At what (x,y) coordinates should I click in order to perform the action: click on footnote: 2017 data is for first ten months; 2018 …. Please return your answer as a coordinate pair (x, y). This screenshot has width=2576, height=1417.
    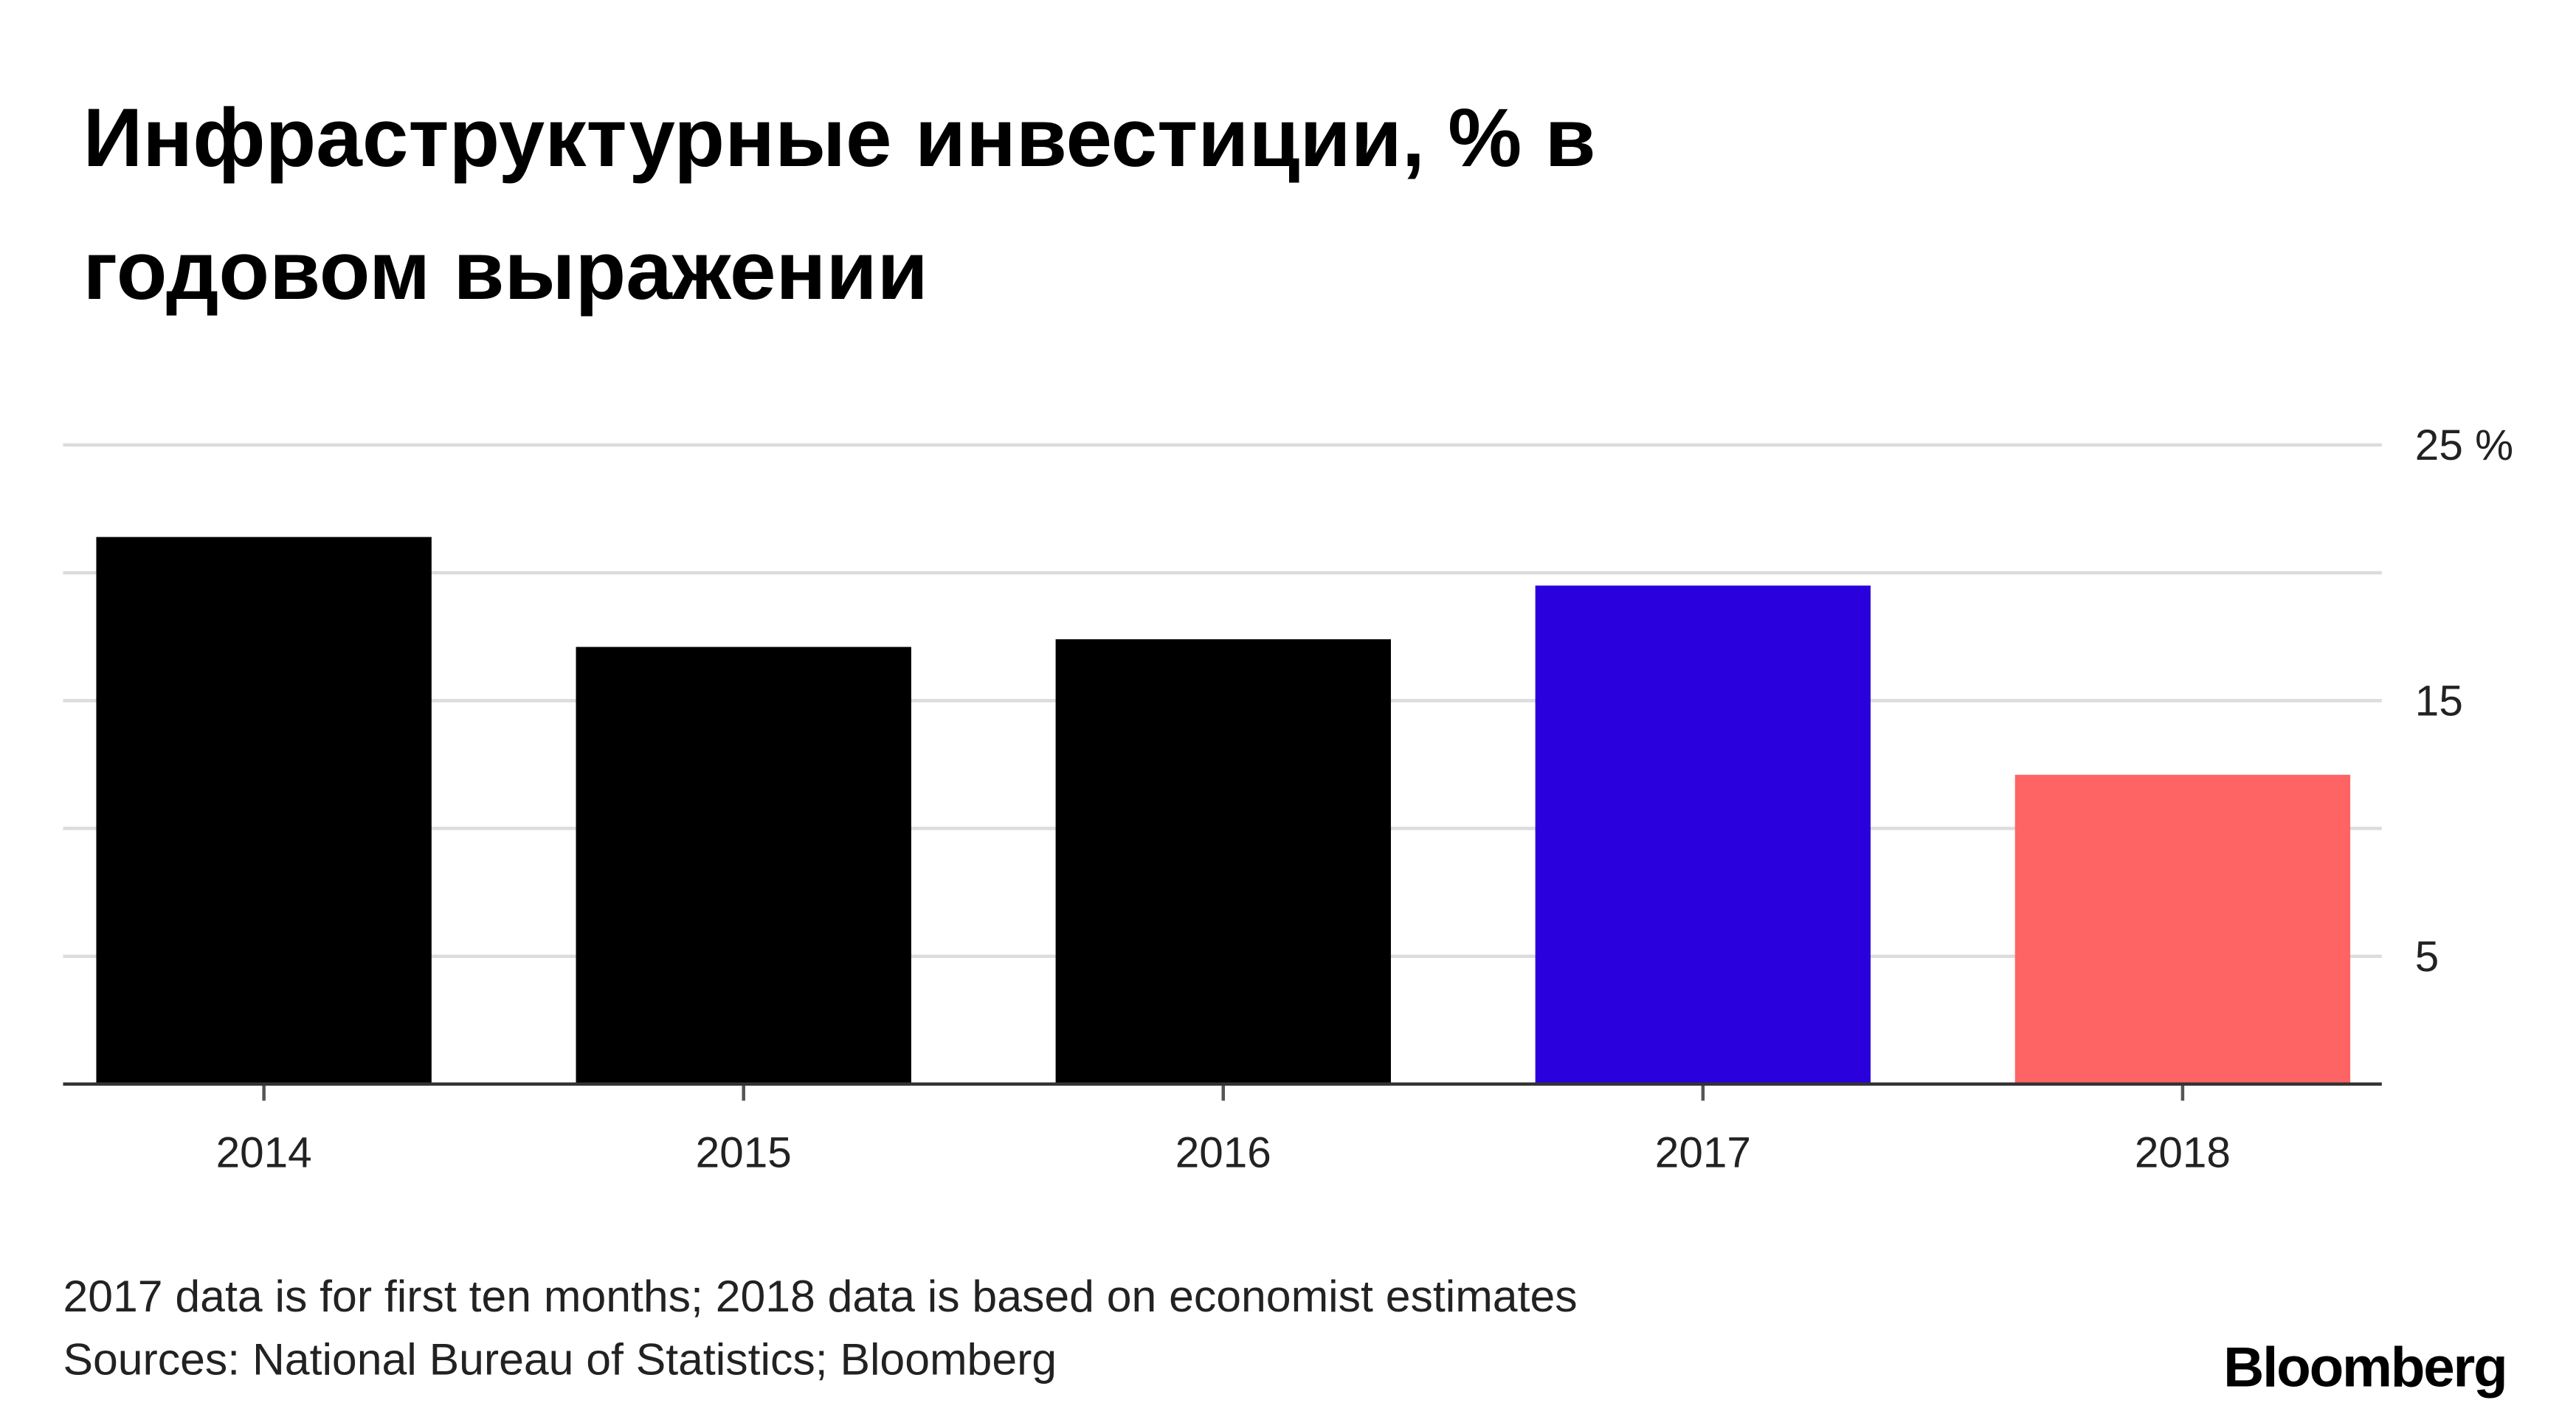
    Looking at the image, I should click on (820, 1296).